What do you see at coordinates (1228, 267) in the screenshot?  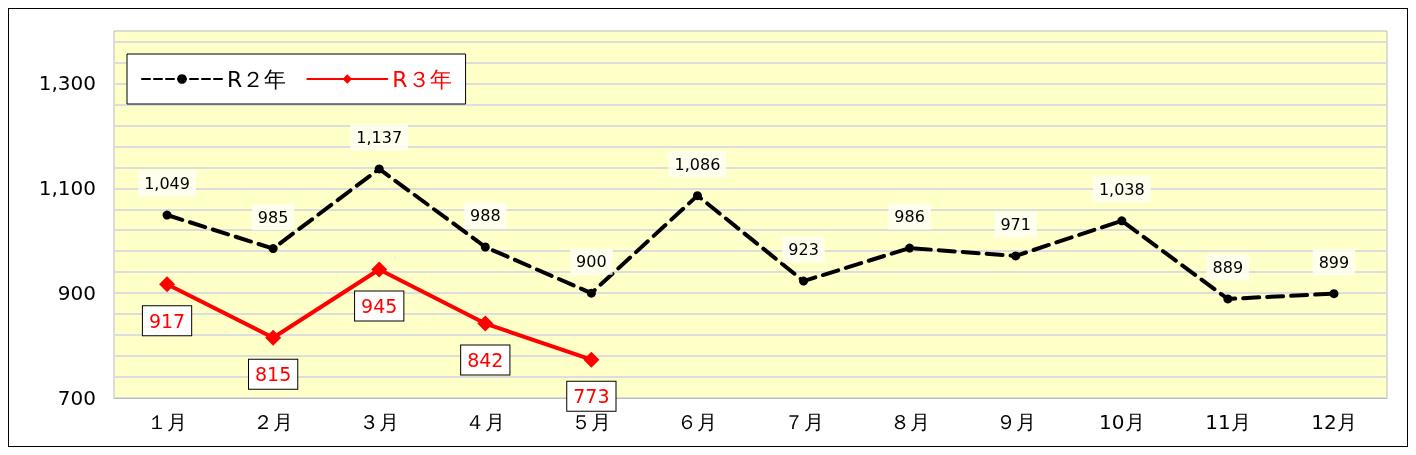 I see `data-label: 889` at bounding box center [1228, 267].